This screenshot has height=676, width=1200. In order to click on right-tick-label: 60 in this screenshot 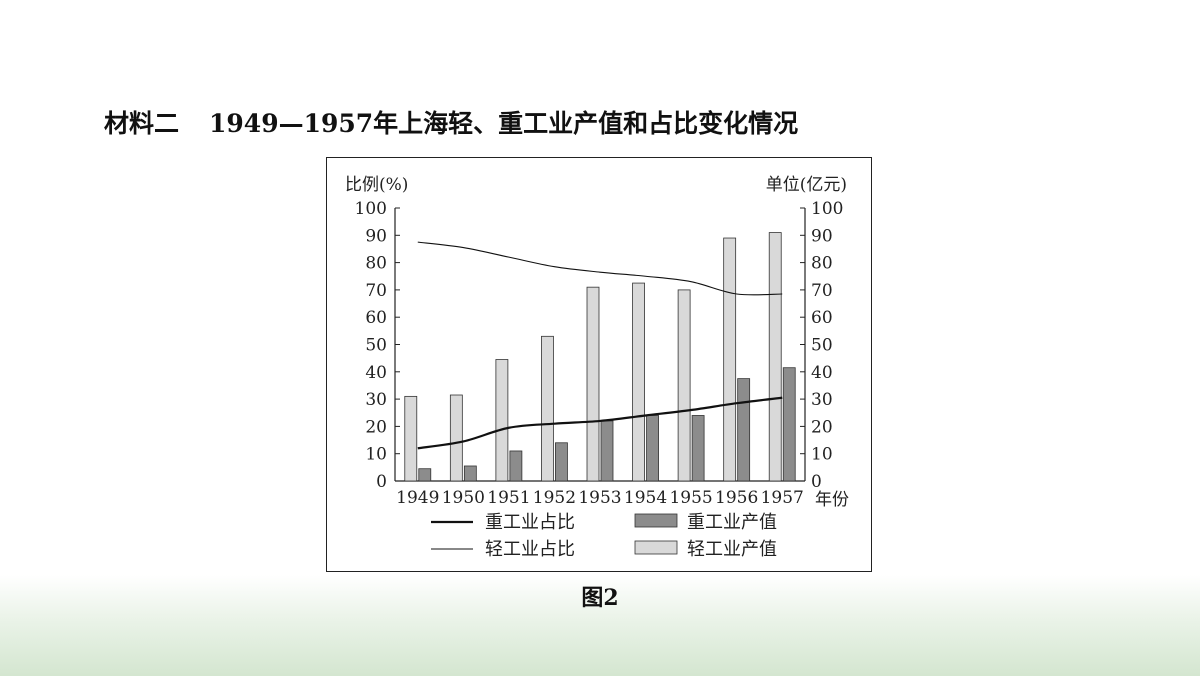, I will do `click(822, 318)`.